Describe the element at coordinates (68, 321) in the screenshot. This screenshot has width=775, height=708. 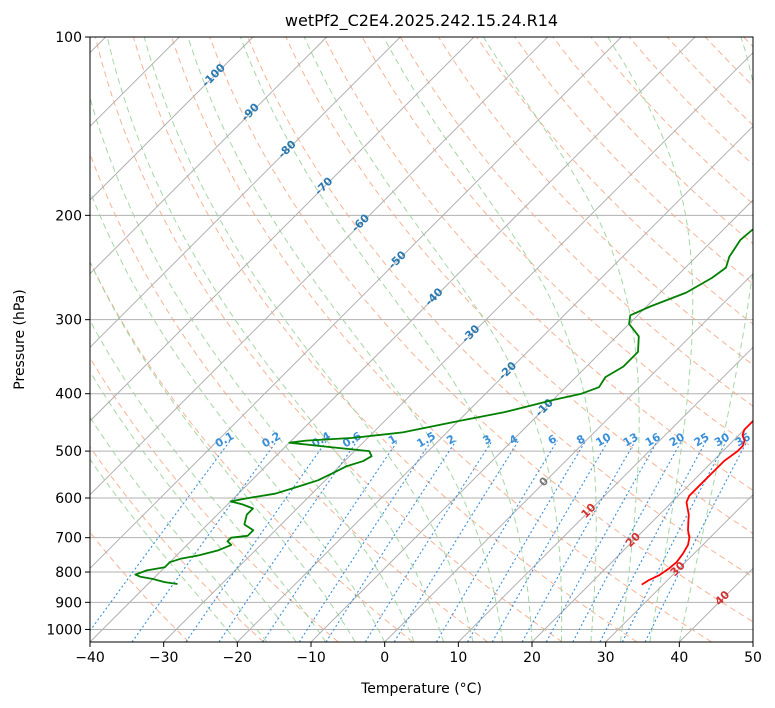
I see `y-tick-label: 300` at that location.